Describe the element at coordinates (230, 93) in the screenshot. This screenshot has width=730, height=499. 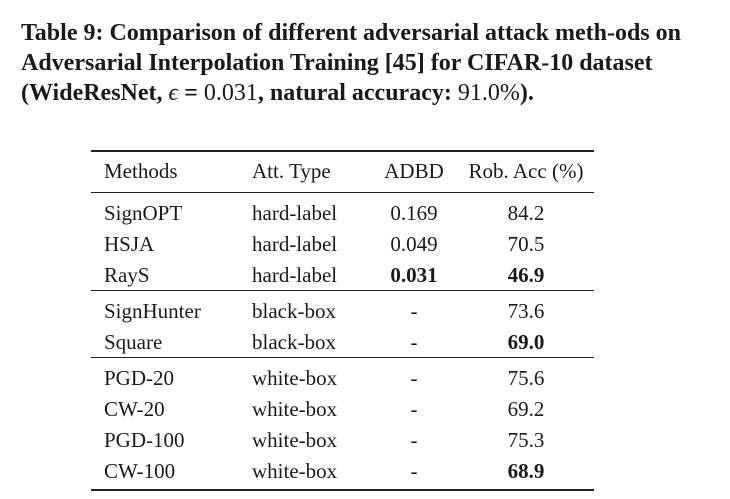
I see `epsilon-value: 0.031` at that location.